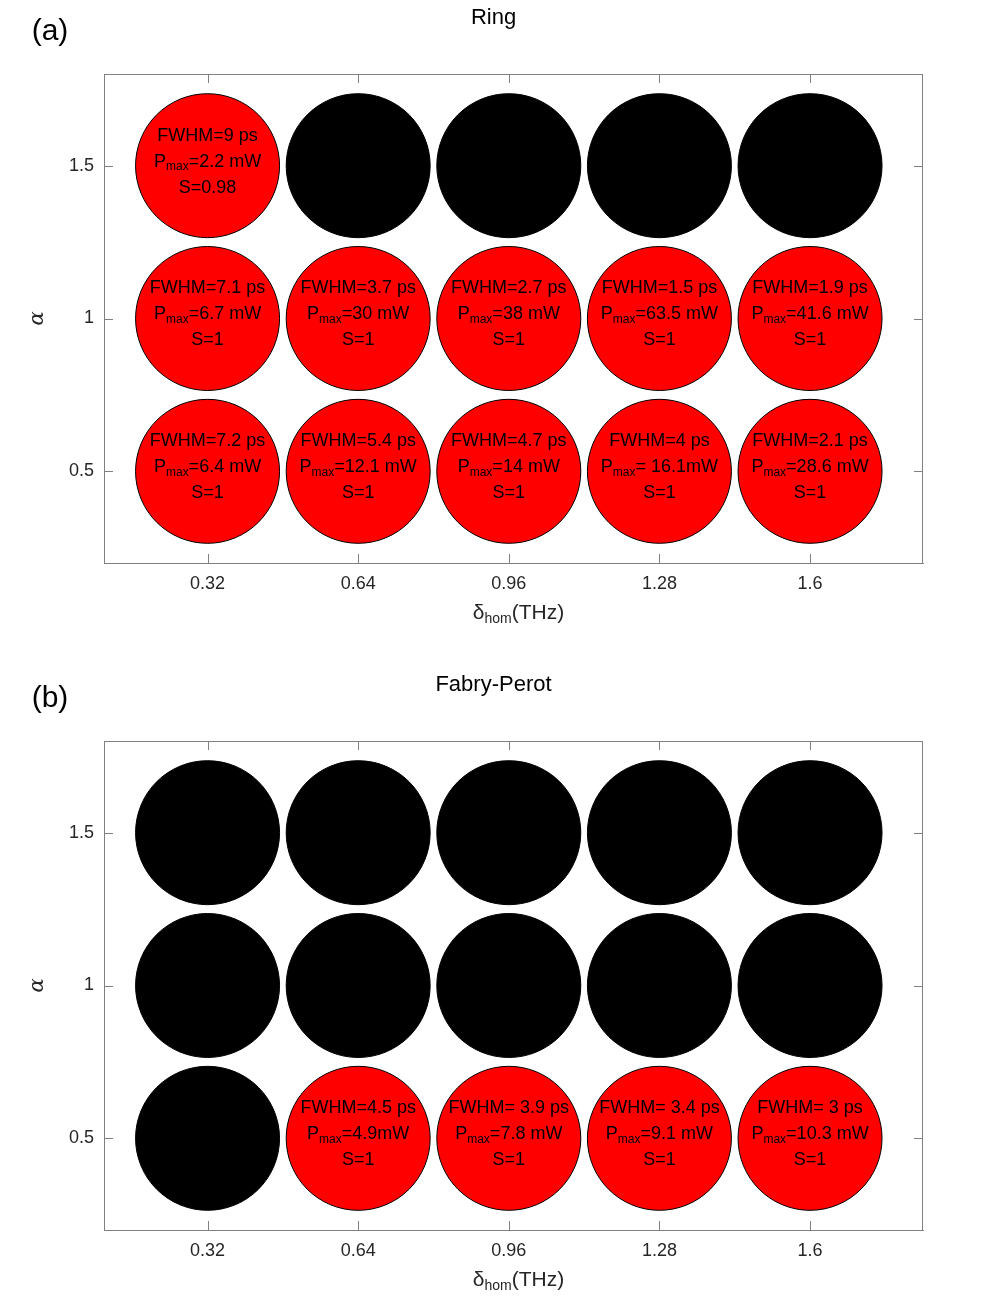  I want to click on text: (a), so click(50, 30).